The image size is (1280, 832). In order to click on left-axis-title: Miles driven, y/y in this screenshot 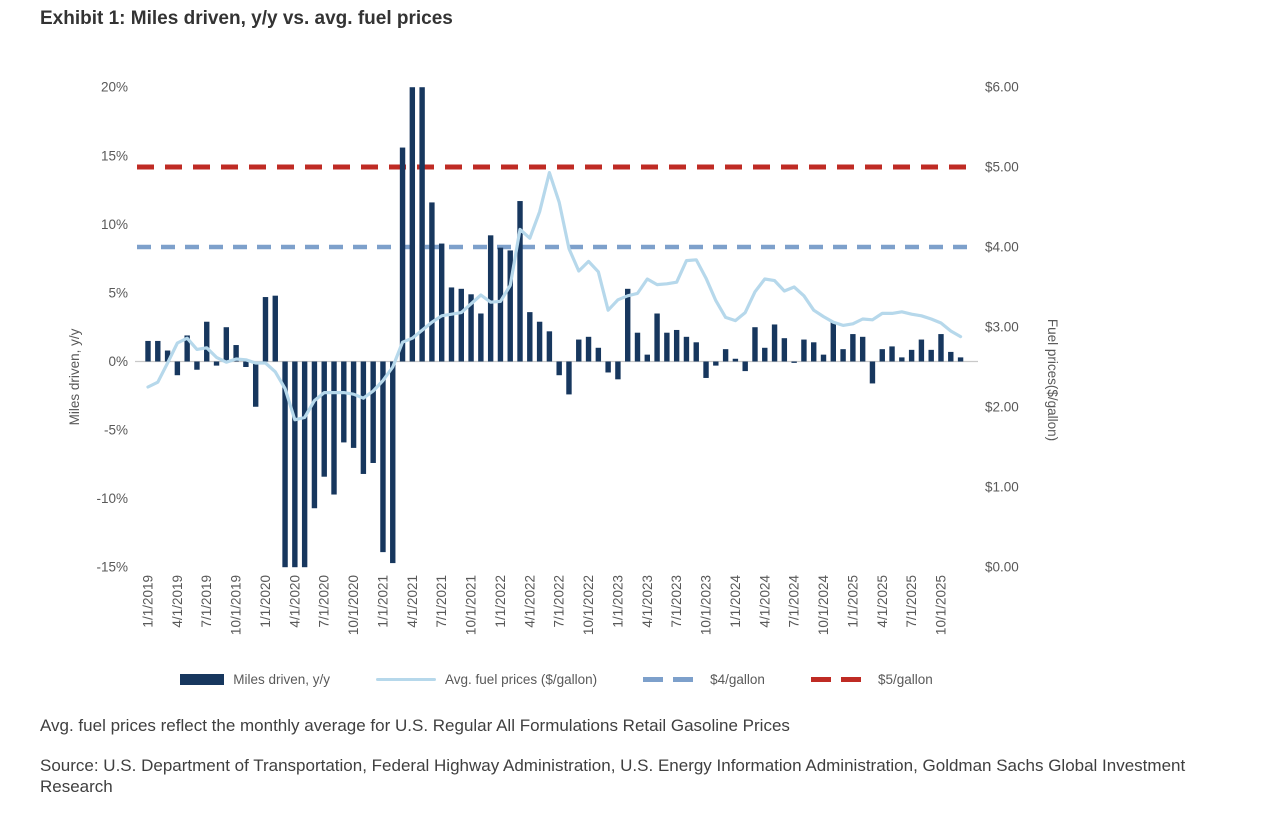, I will do `click(74, 376)`.